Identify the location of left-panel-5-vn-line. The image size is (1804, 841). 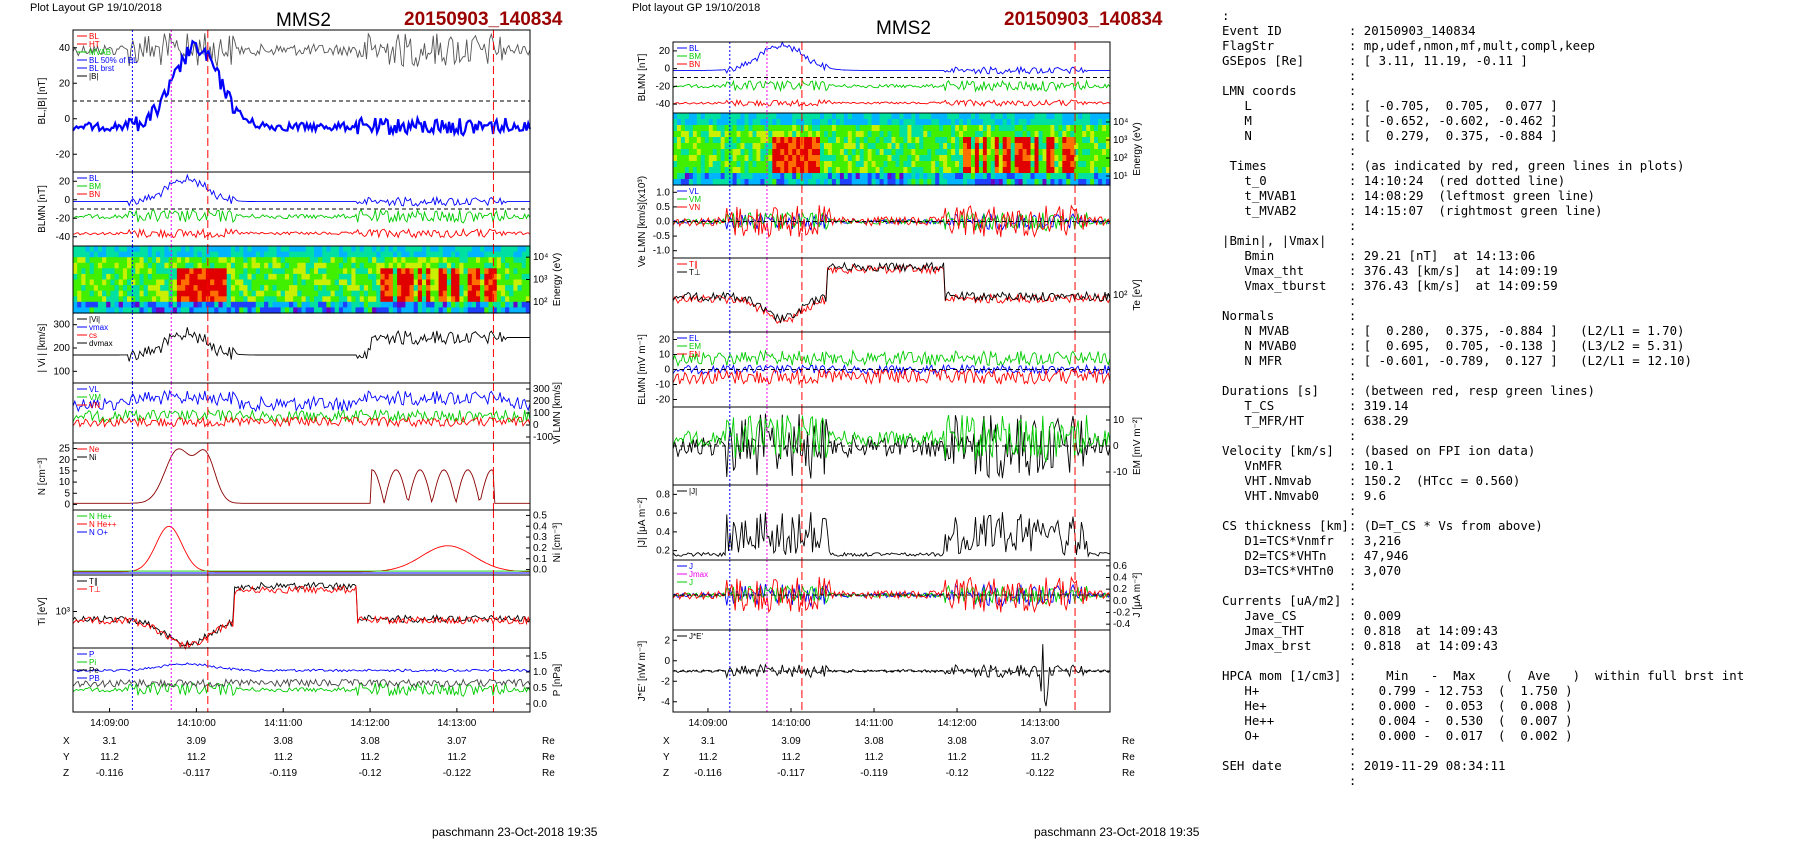
(301, 421).